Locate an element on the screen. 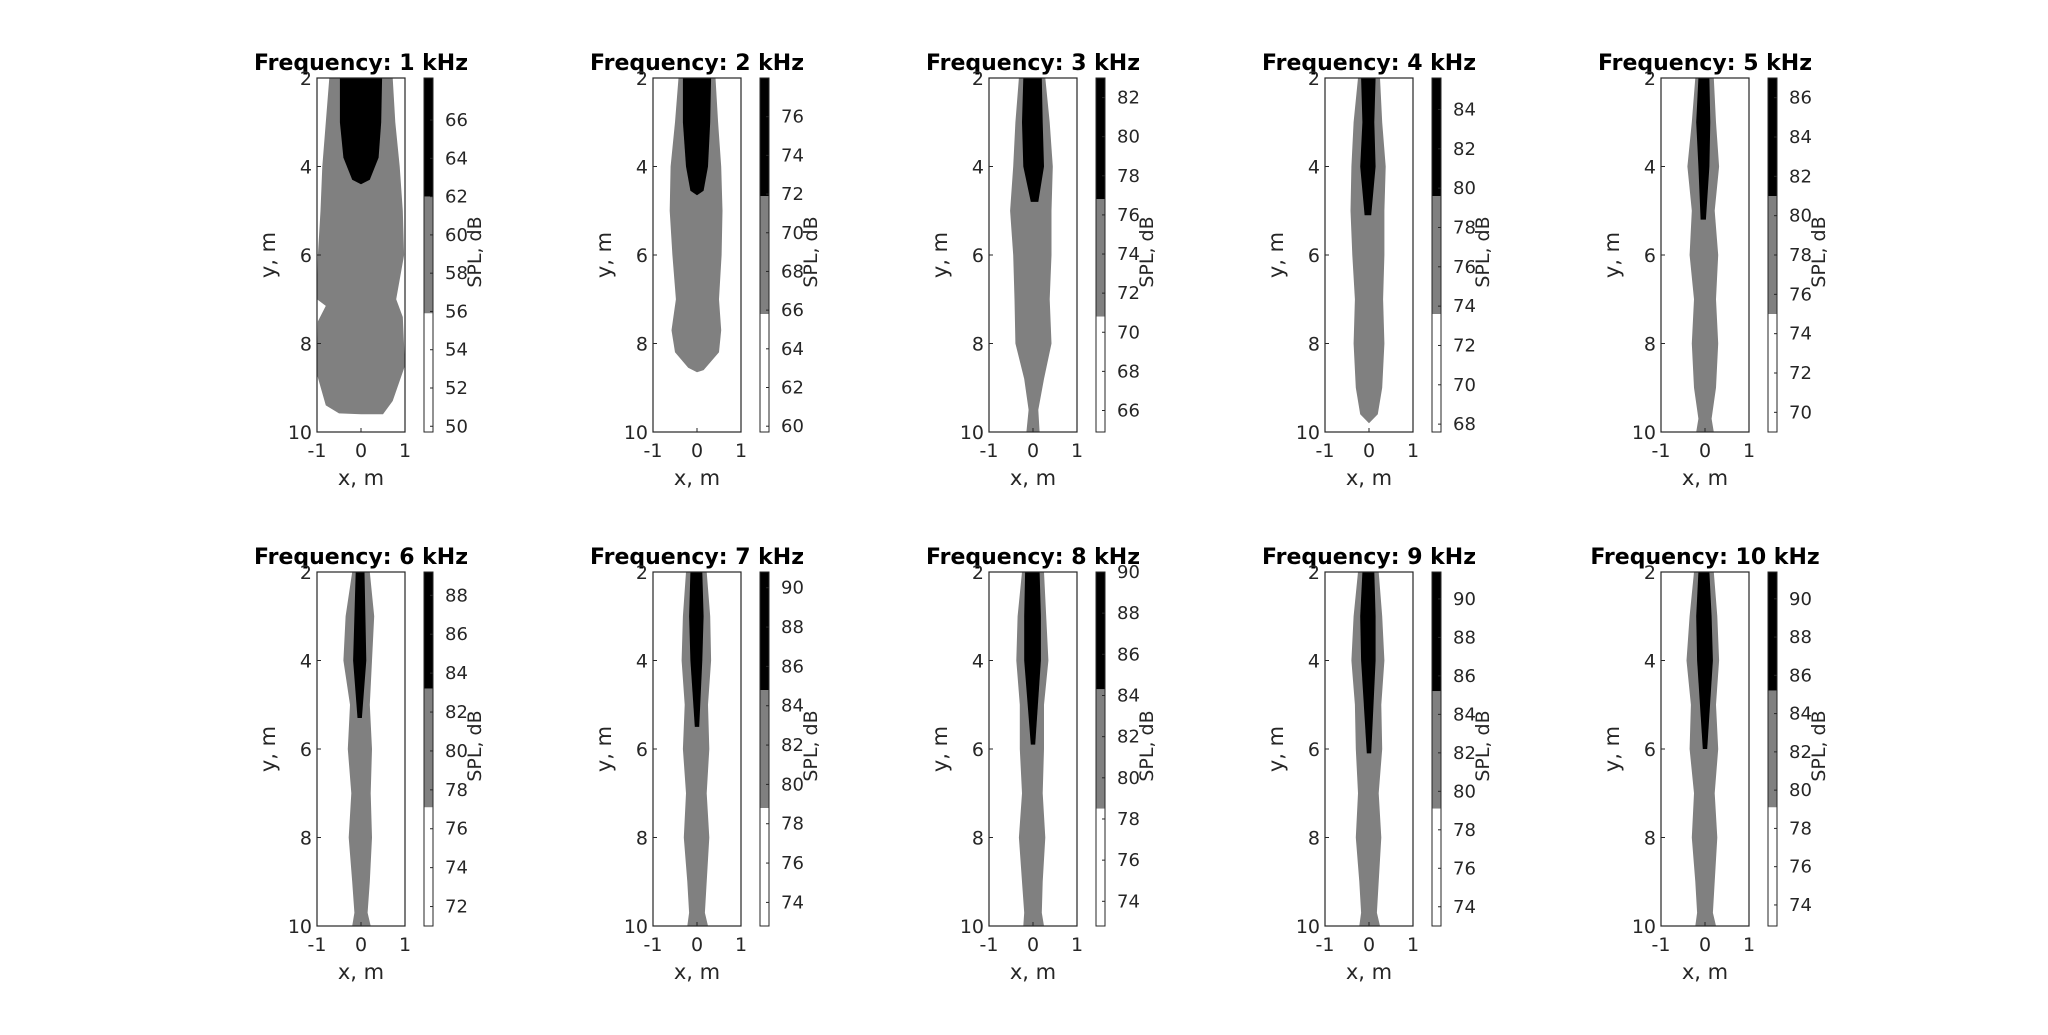 This screenshot has width=2048, height=1035. subplot-title: Frequency: 7 kHz is located at coordinates (697, 557).